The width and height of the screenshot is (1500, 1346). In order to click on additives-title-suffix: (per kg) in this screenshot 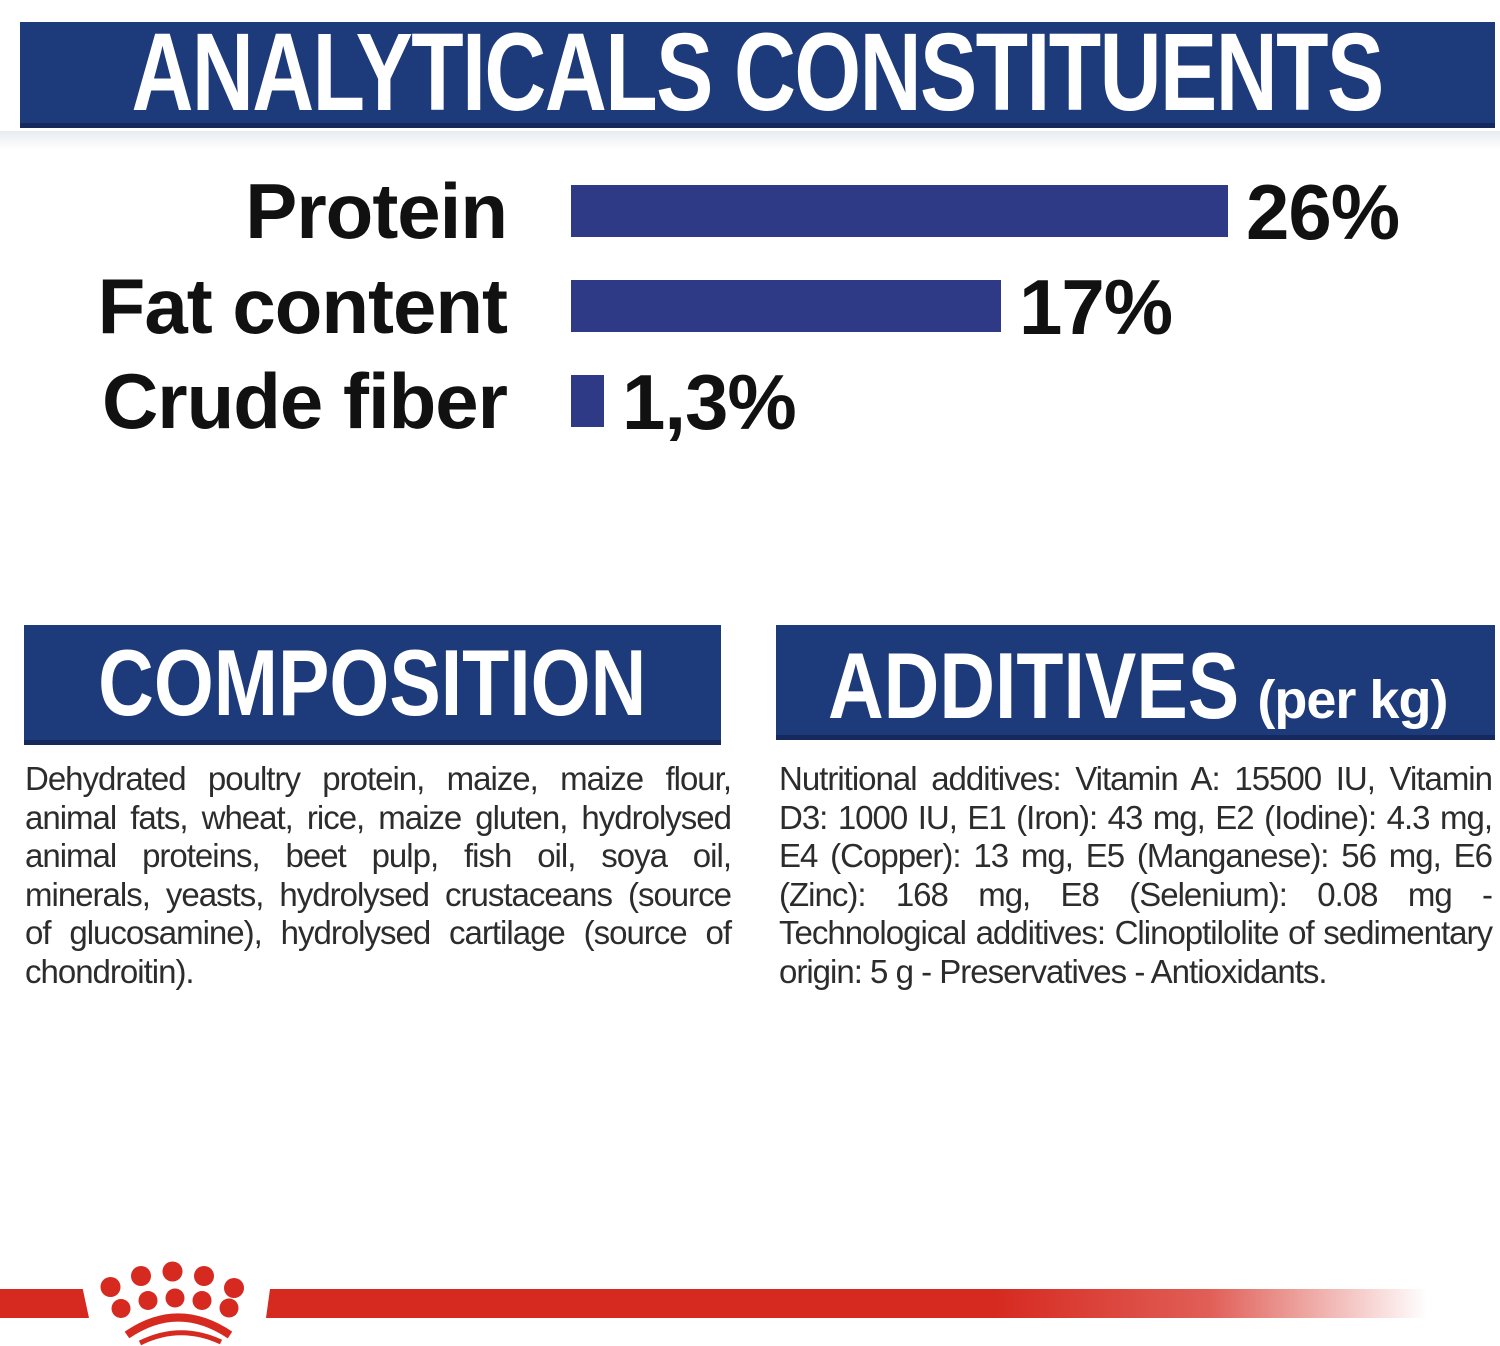, I will do `click(1352, 700)`.